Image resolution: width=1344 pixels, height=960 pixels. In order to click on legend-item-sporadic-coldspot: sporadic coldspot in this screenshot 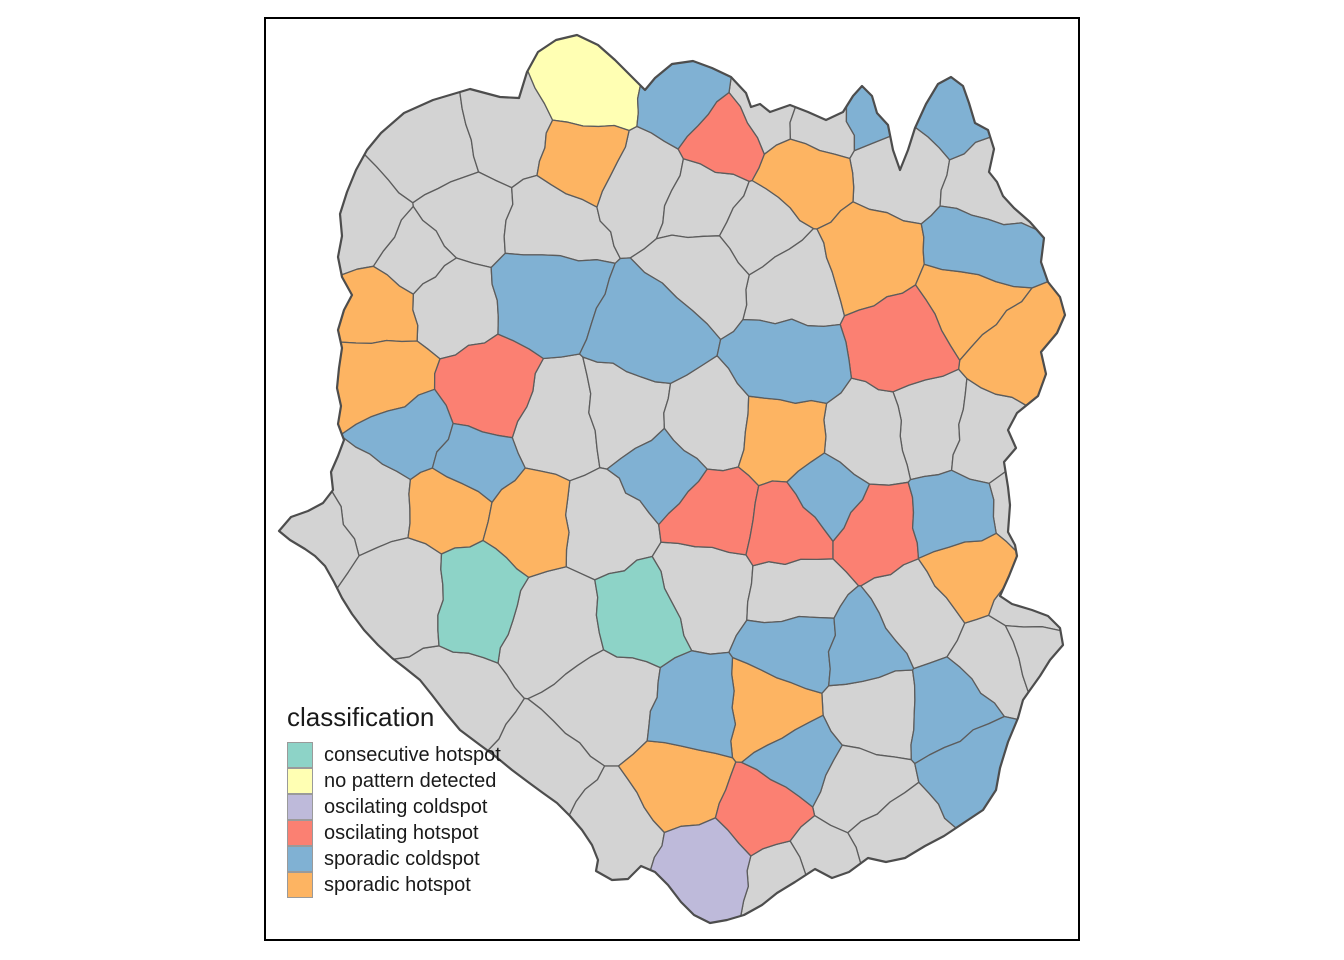, I will do `click(394, 859)`.